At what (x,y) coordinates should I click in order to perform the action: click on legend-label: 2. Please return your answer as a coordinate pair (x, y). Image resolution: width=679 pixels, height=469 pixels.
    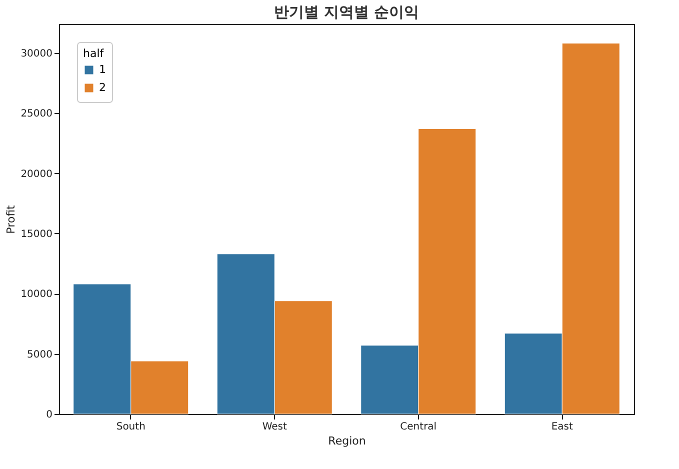
    Looking at the image, I should click on (102, 87).